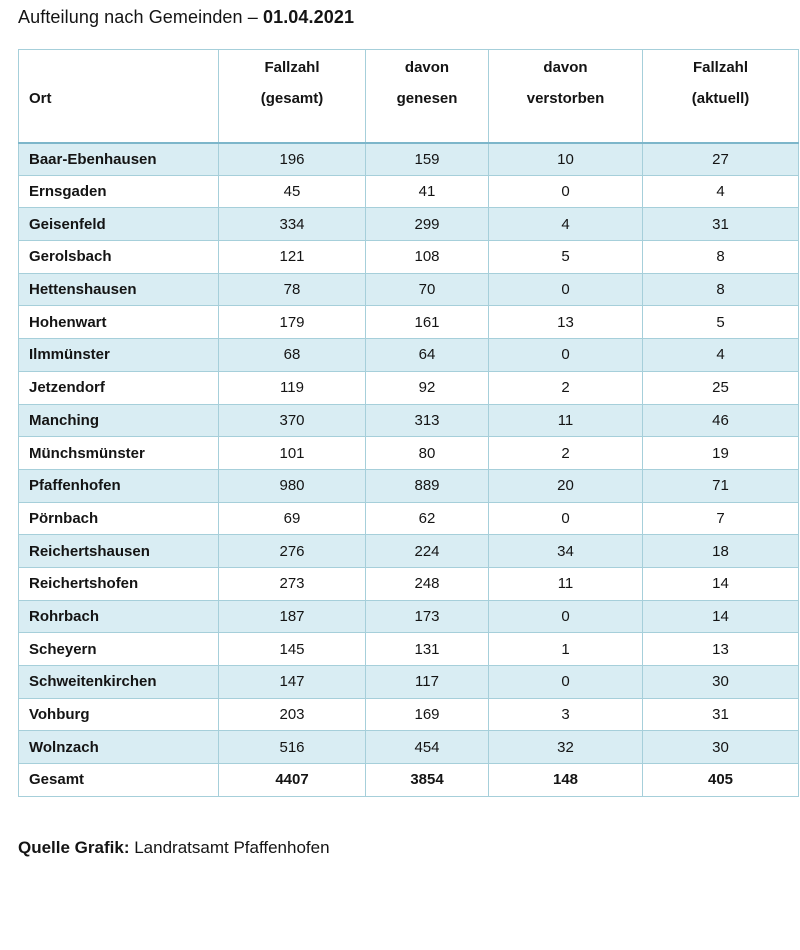  I want to click on ort-cell: Pfaffenhofen, so click(118, 485).